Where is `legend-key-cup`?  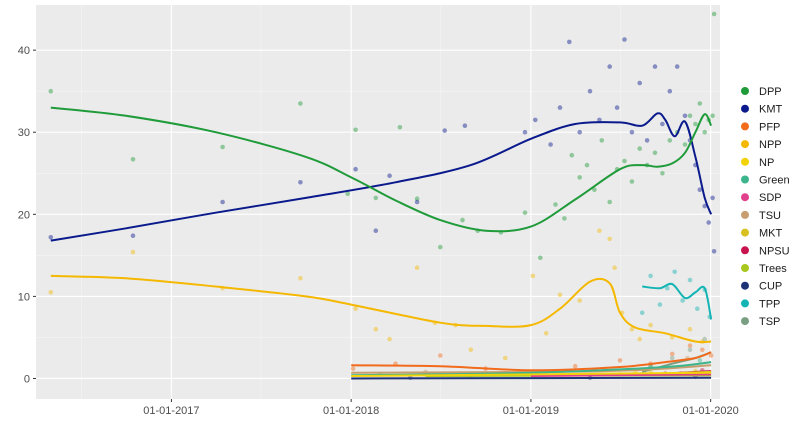 legend-key-cup is located at coordinates (745, 285).